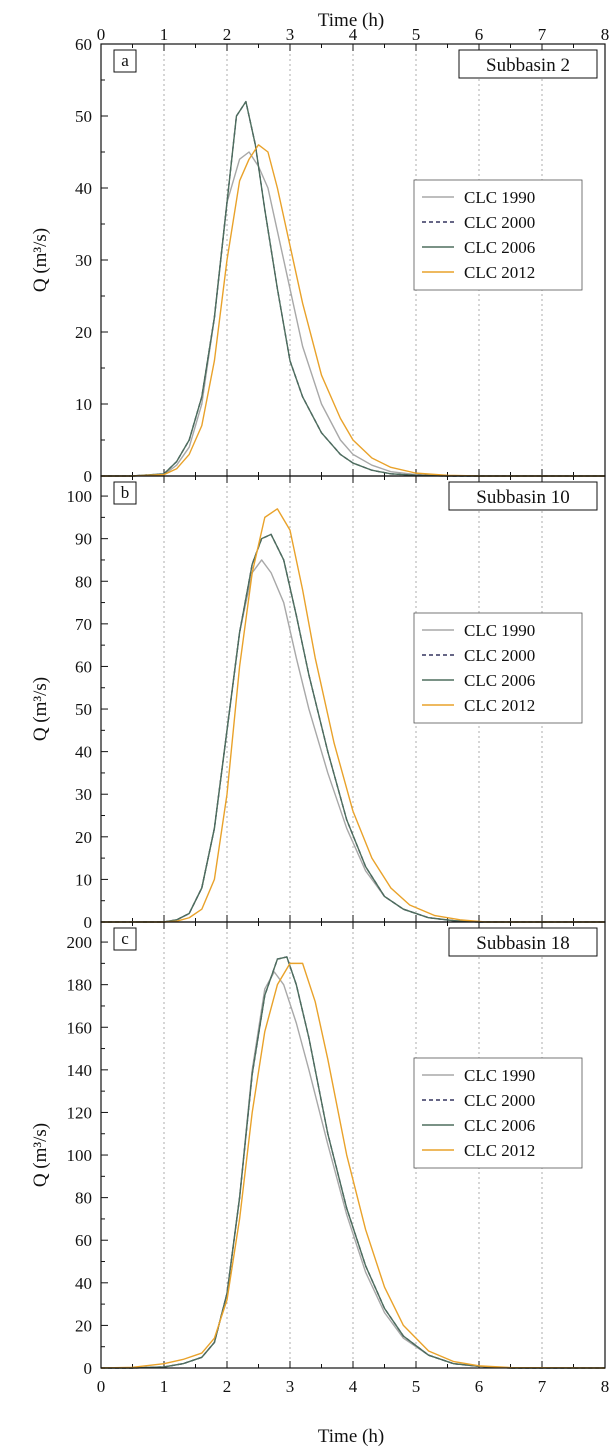 The height and width of the screenshot is (1454, 616). What do you see at coordinates (227, 1386) in the screenshot?
I see `x-bottom-tick-label: 2` at bounding box center [227, 1386].